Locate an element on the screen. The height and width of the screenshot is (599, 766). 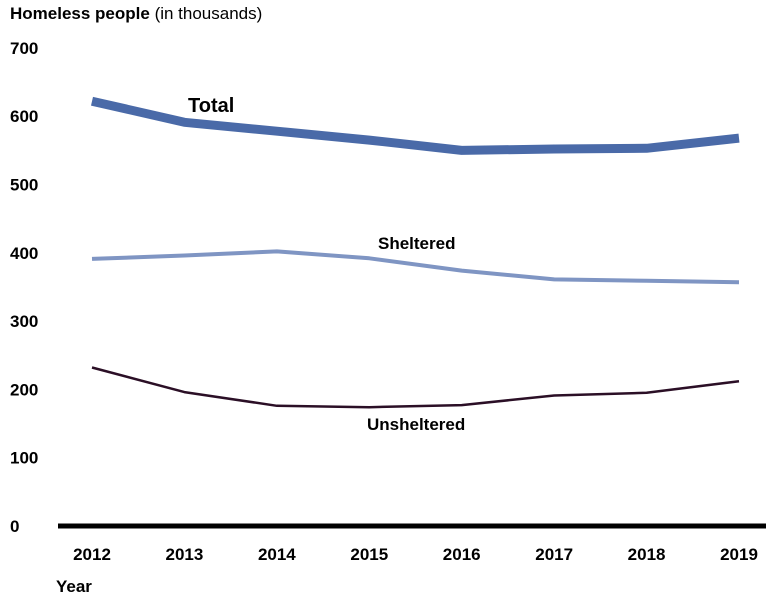
y-tick-label: 400 is located at coordinates (24, 253).